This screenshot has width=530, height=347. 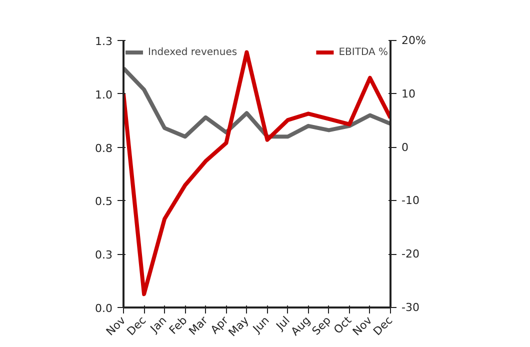 I want to click on y2-tick-label: 20%, so click(x=414, y=40).